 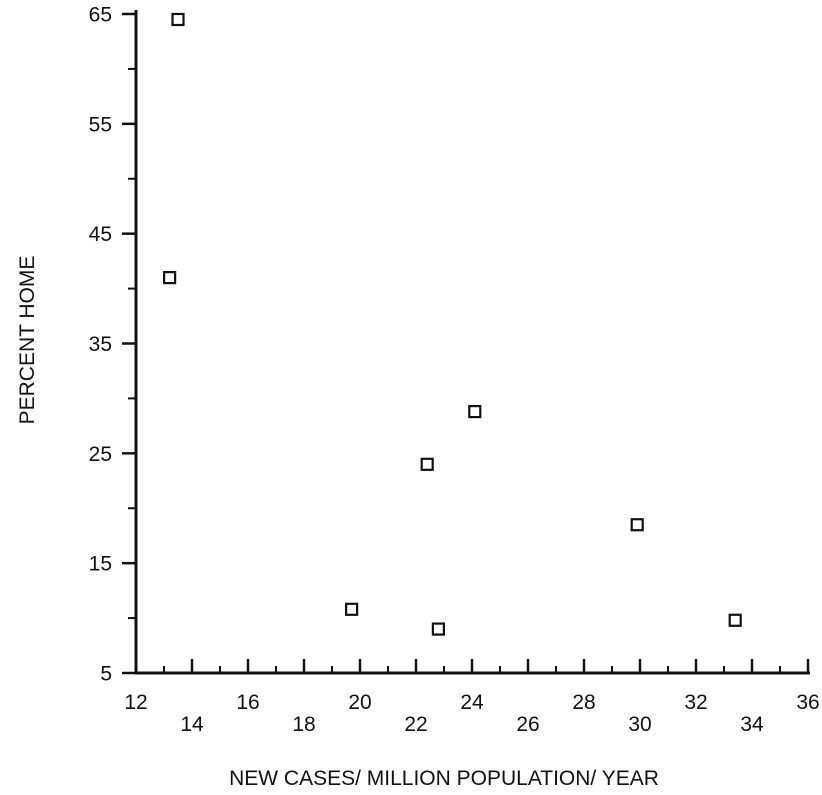 I want to click on y-tick-label: 45, so click(x=100, y=234).